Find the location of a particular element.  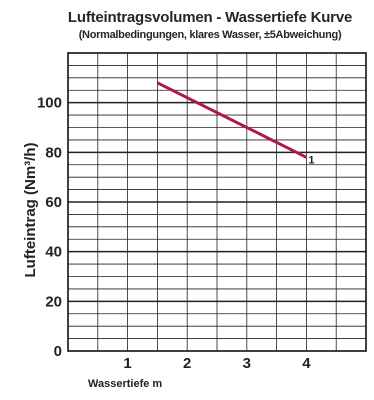

y-tick-label: 60 is located at coordinates (53, 202).